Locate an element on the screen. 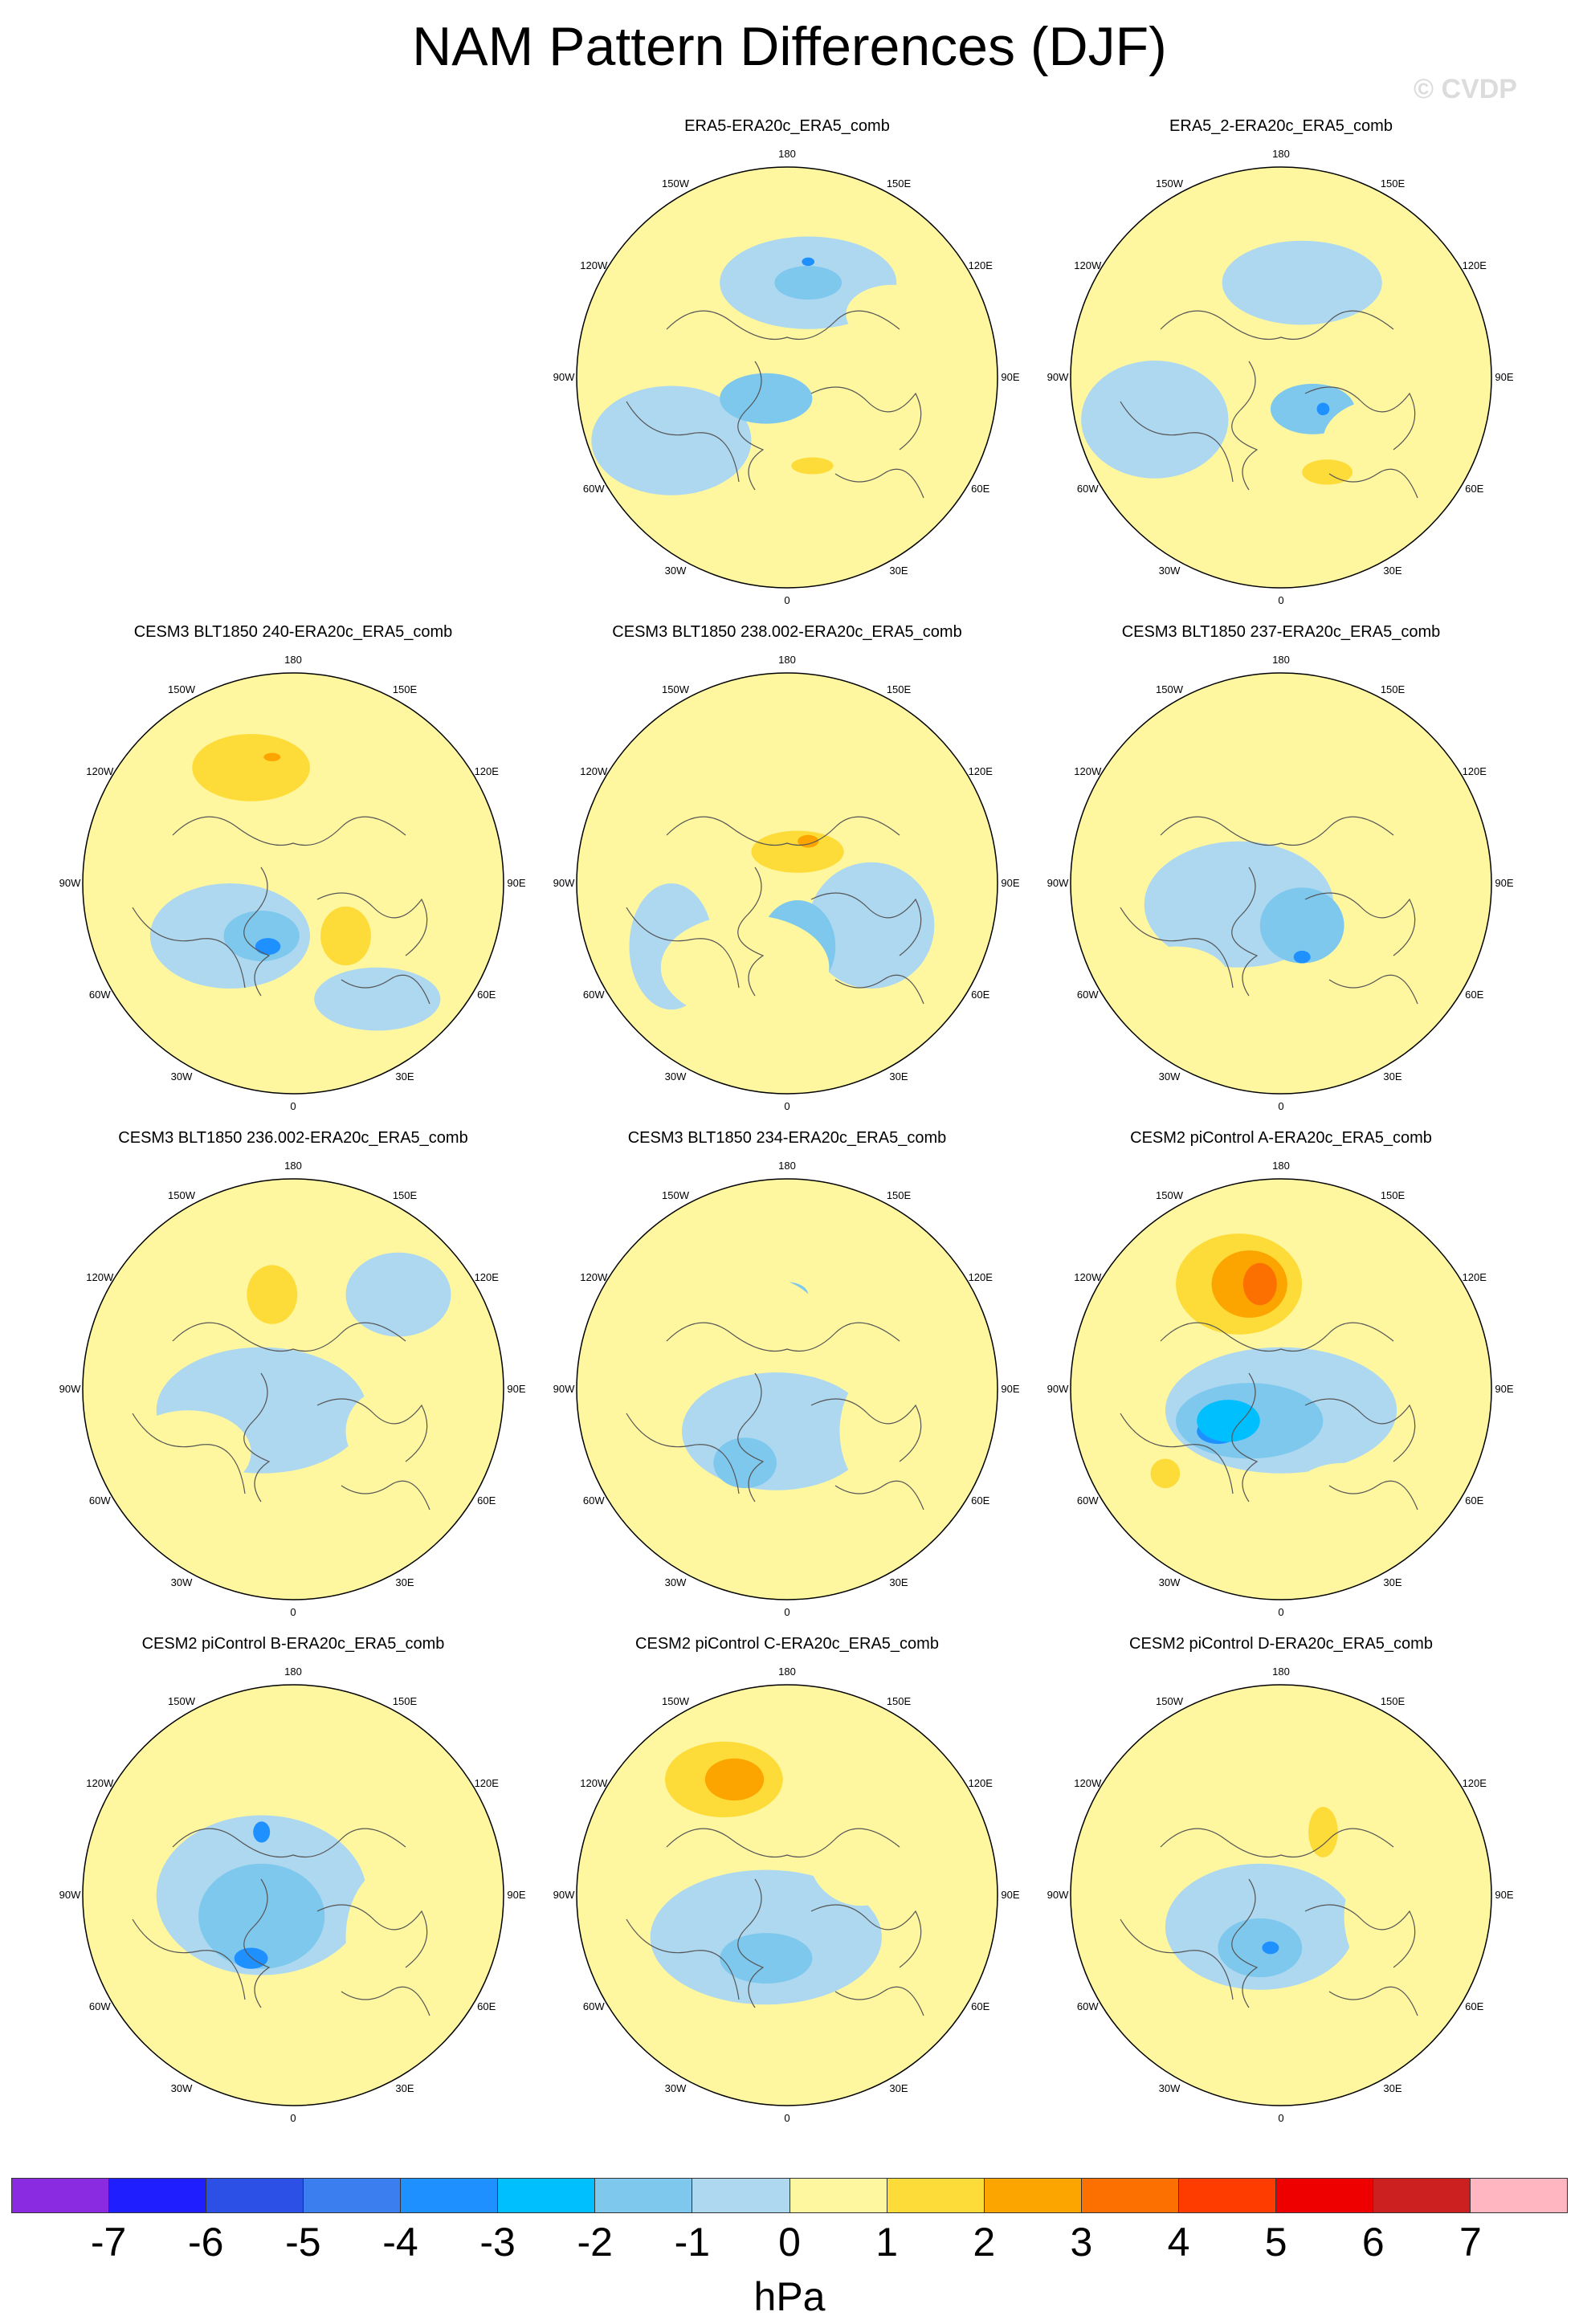  colorbar-tick: 2 is located at coordinates (984, 2243).